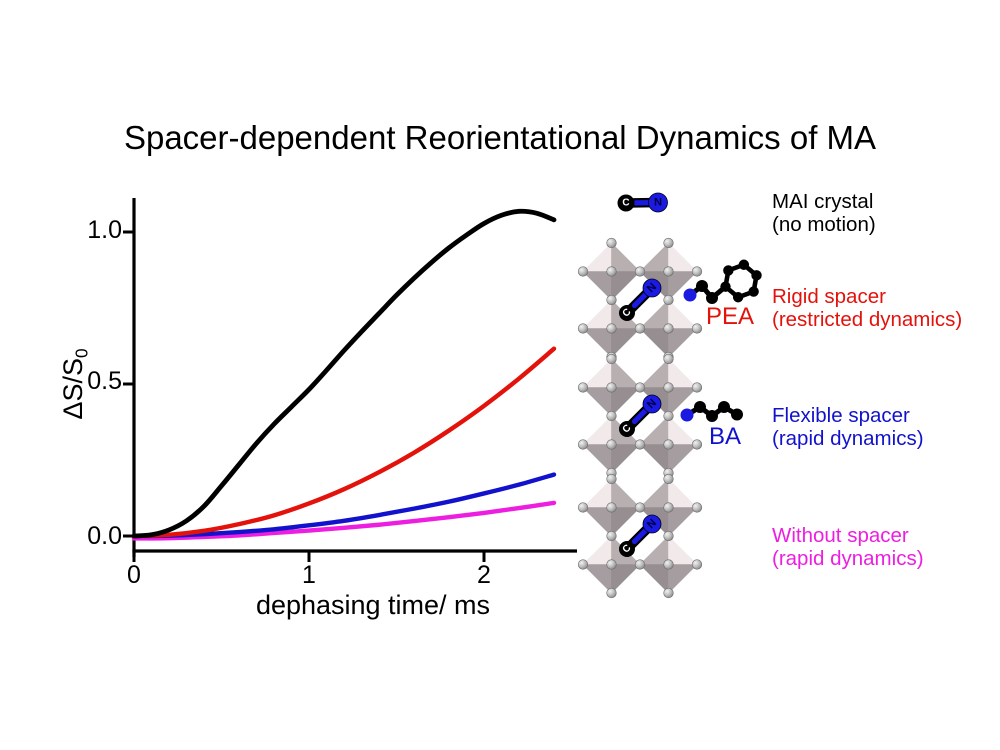  What do you see at coordinates (104, 230) in the screenshot?
I see `ytick-label-1.0: 1.0` at bounding box center [104, 230].